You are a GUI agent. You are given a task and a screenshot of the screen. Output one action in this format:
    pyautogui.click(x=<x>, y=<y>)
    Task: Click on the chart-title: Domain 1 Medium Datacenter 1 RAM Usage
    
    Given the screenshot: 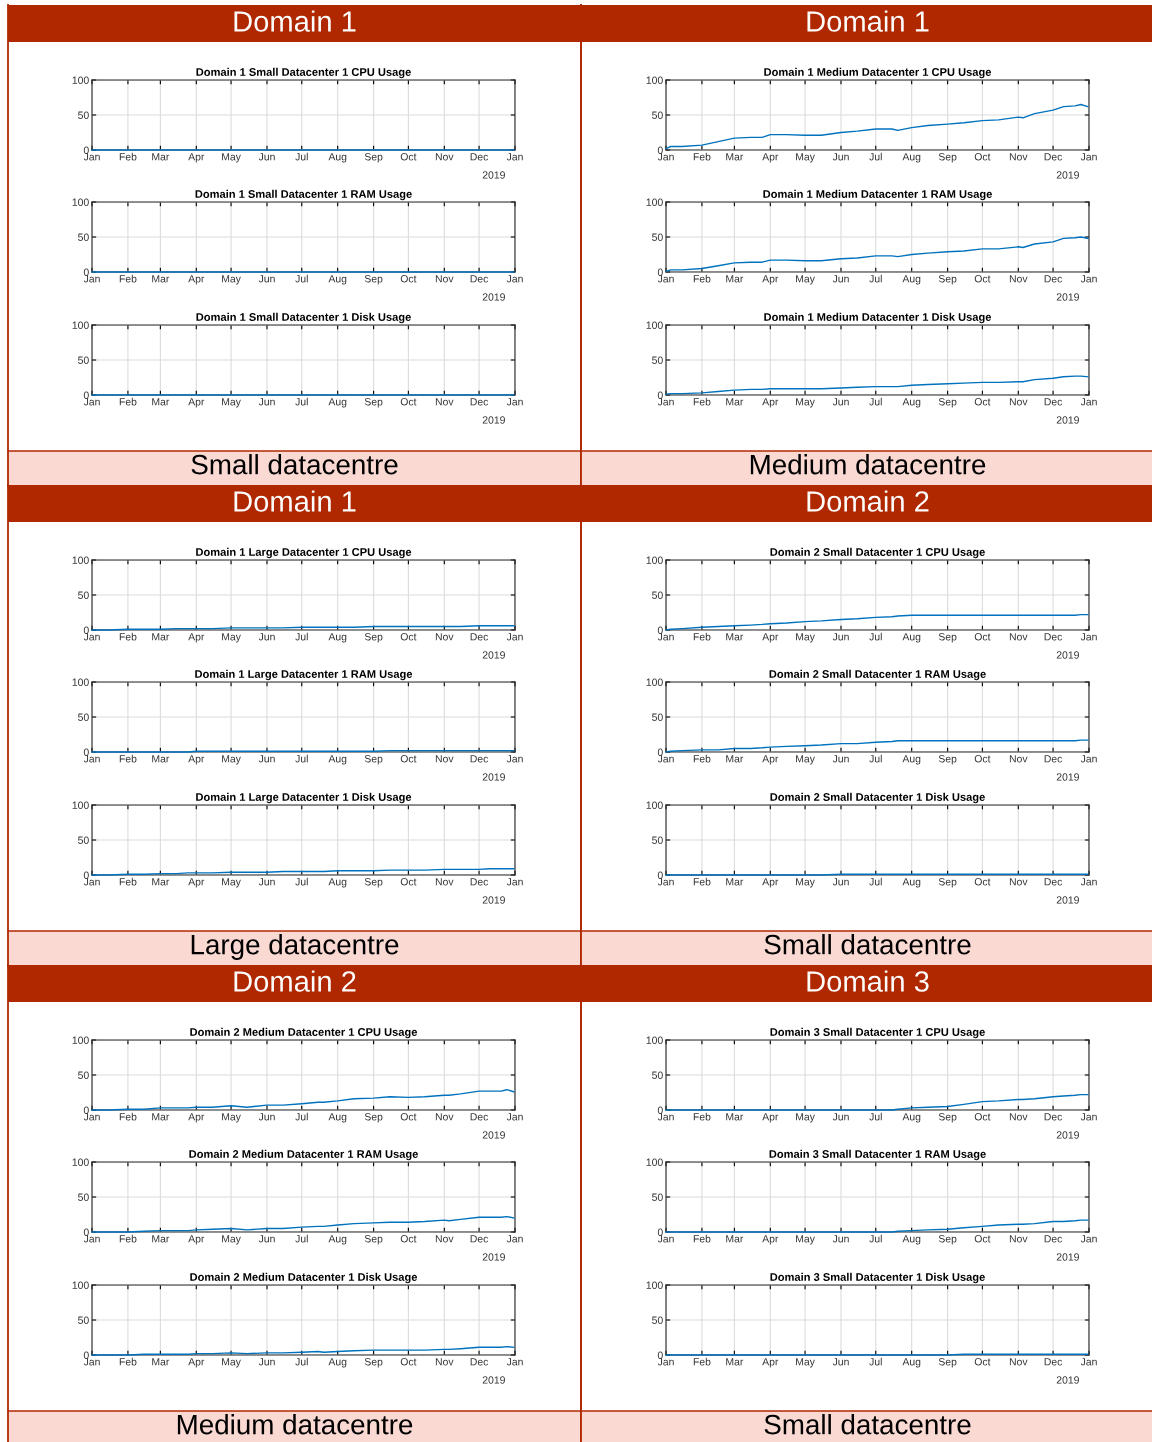 What is the action you would take?
    pyautogui.click(x=877, y=195)
    